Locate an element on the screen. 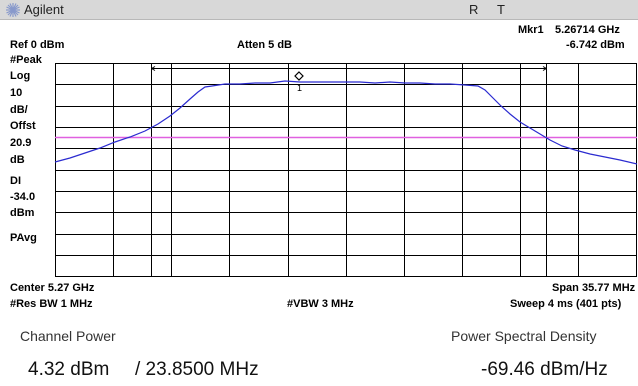 The width and height of the screenshot is (638, 386). scale-value: 10 is located at coordinates (16, 93).